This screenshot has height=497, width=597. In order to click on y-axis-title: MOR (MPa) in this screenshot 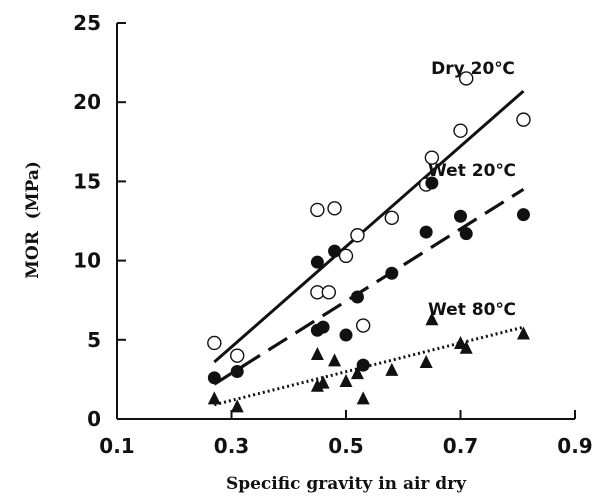, I will do `click(33, 220)`.